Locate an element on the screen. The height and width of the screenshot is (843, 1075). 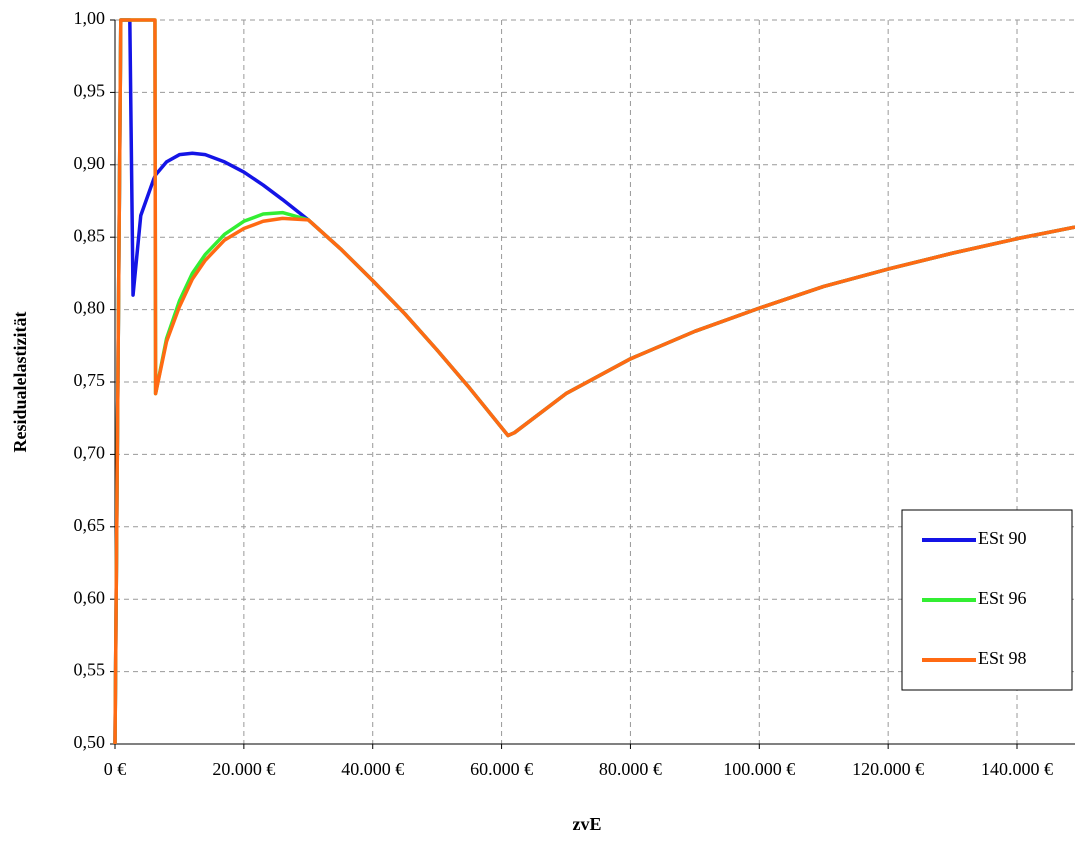
y-tick-label: 0,75 is located at coordinates (90, 380).